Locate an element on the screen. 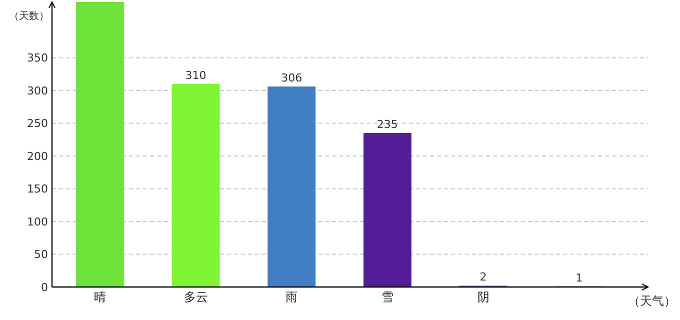  y-tick-label: 150 is located at coordinates (37, 189).